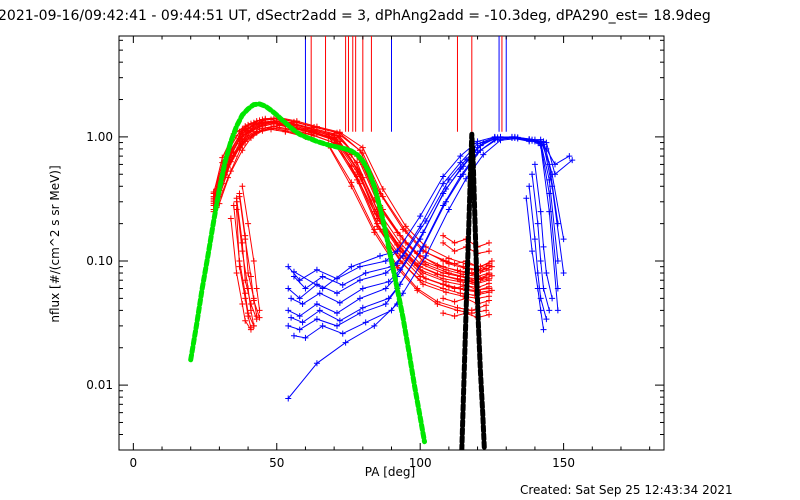  What do you see at coordinates (99, 137) in the screenshot?
I see `y-tick-label: 1.00` at bounding box center [99, 137].